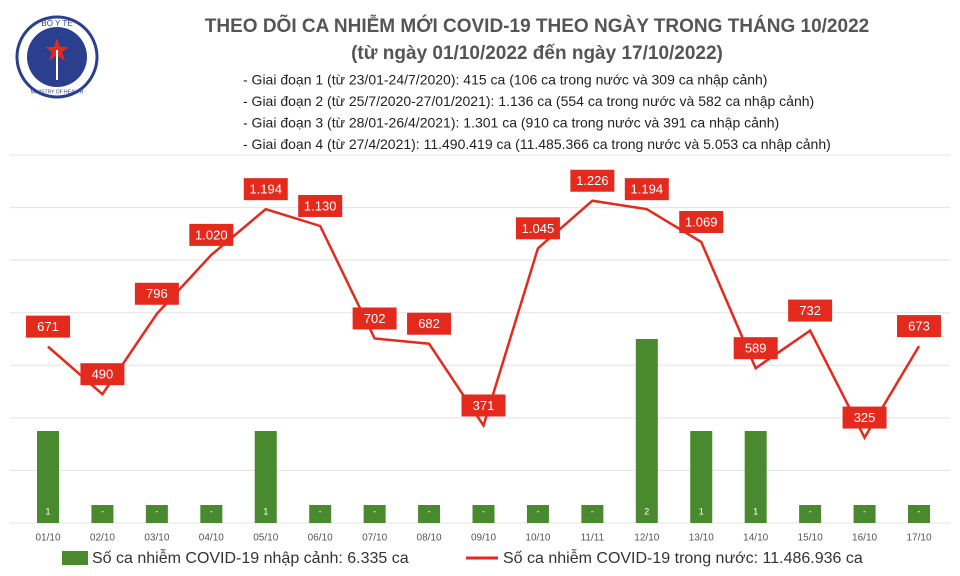 Image resolution: width=960 pixels, height=576 pixels. Describe the element at coordinates (102, 538) in the screenshot. I see `x-tick-label: 02/10` at that location.